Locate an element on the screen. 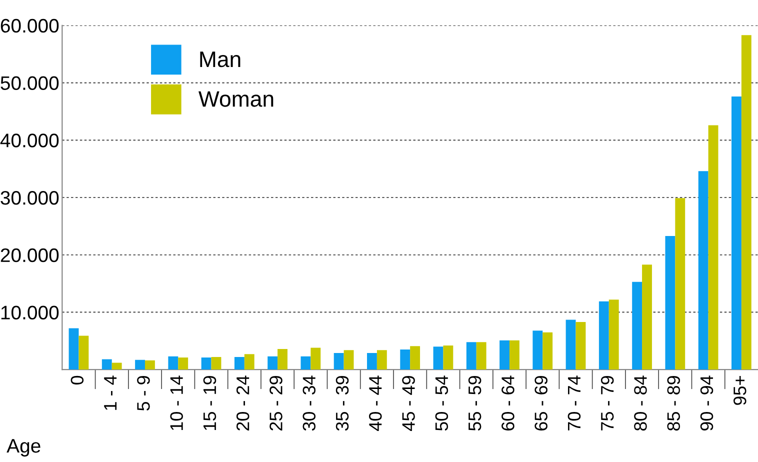 This screenshot has height=462, width=758. x-tick-label: 40 - 44 is located at coordinates (375, 403).